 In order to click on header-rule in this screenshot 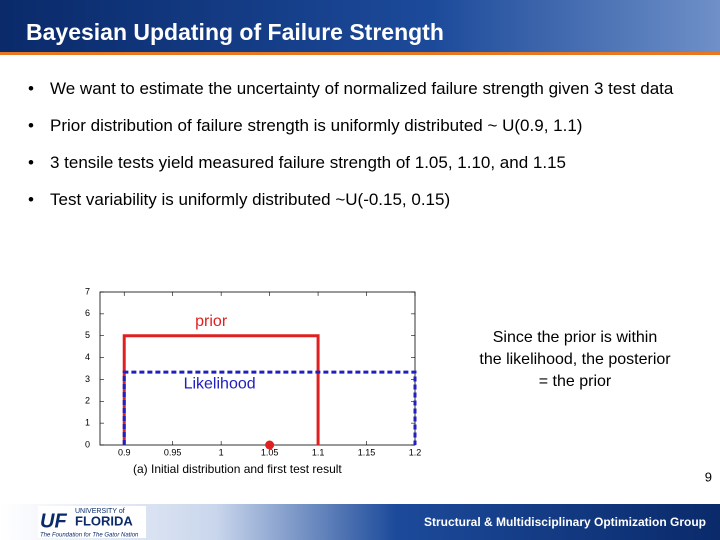, I will do `click(360, 53)`.